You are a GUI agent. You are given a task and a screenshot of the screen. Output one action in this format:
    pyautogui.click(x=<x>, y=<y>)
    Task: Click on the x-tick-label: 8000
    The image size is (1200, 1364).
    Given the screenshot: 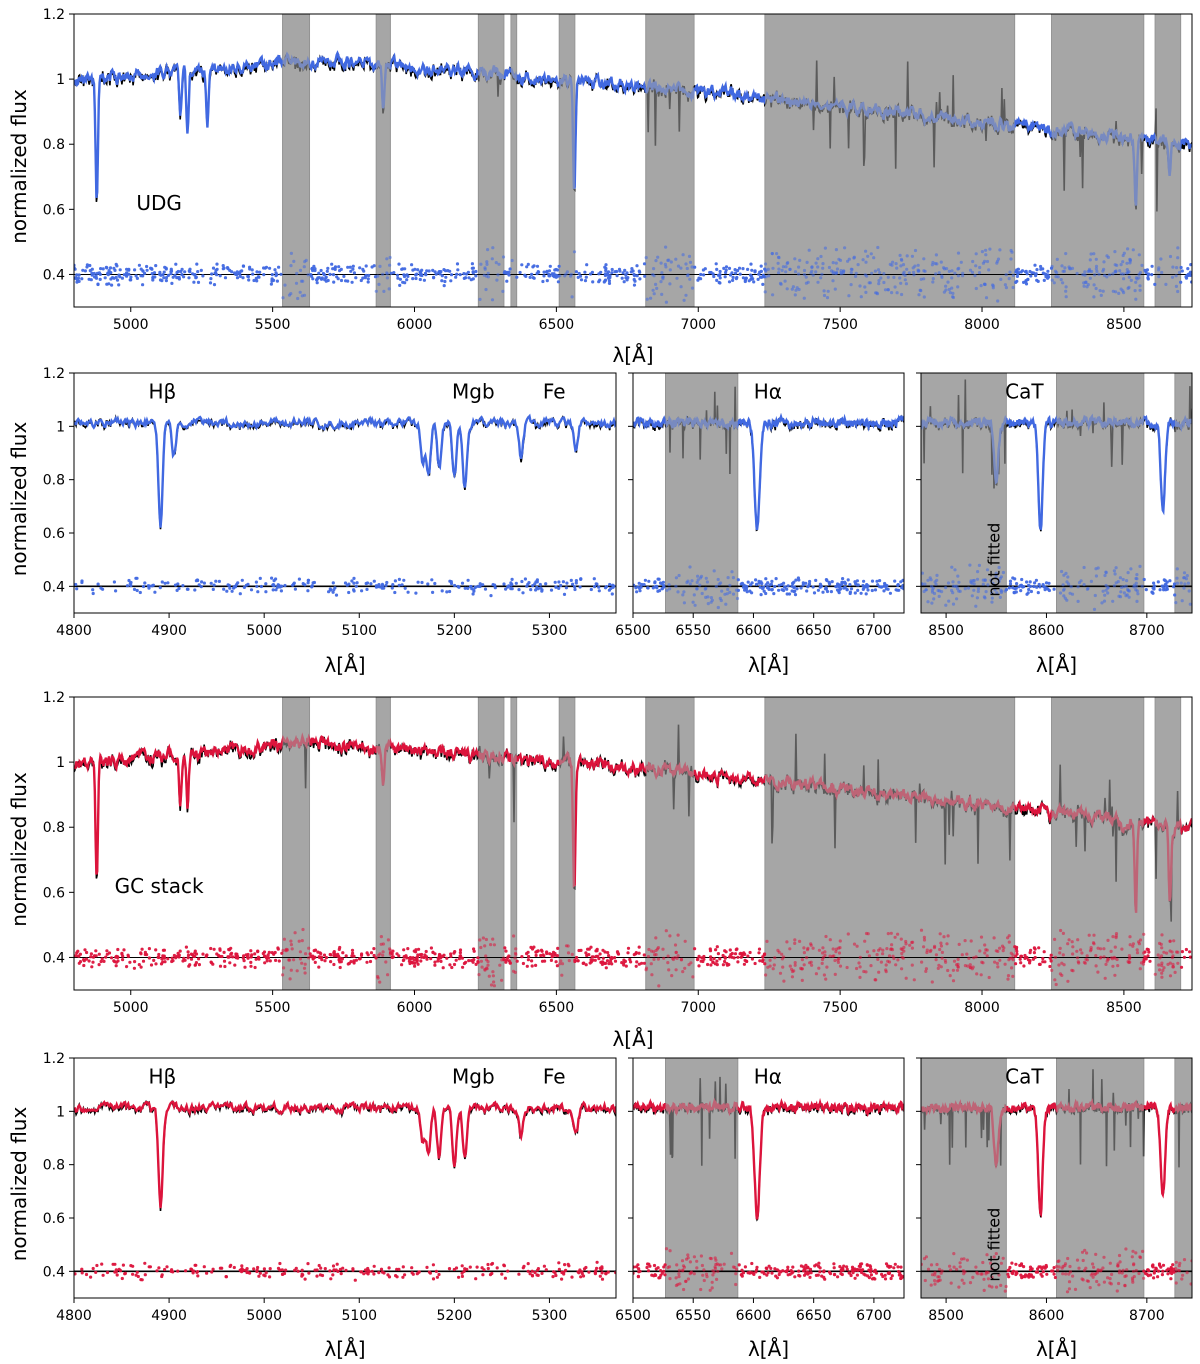 What is the action you would take?
    pyautogui.click(x=982, y=1008)
    